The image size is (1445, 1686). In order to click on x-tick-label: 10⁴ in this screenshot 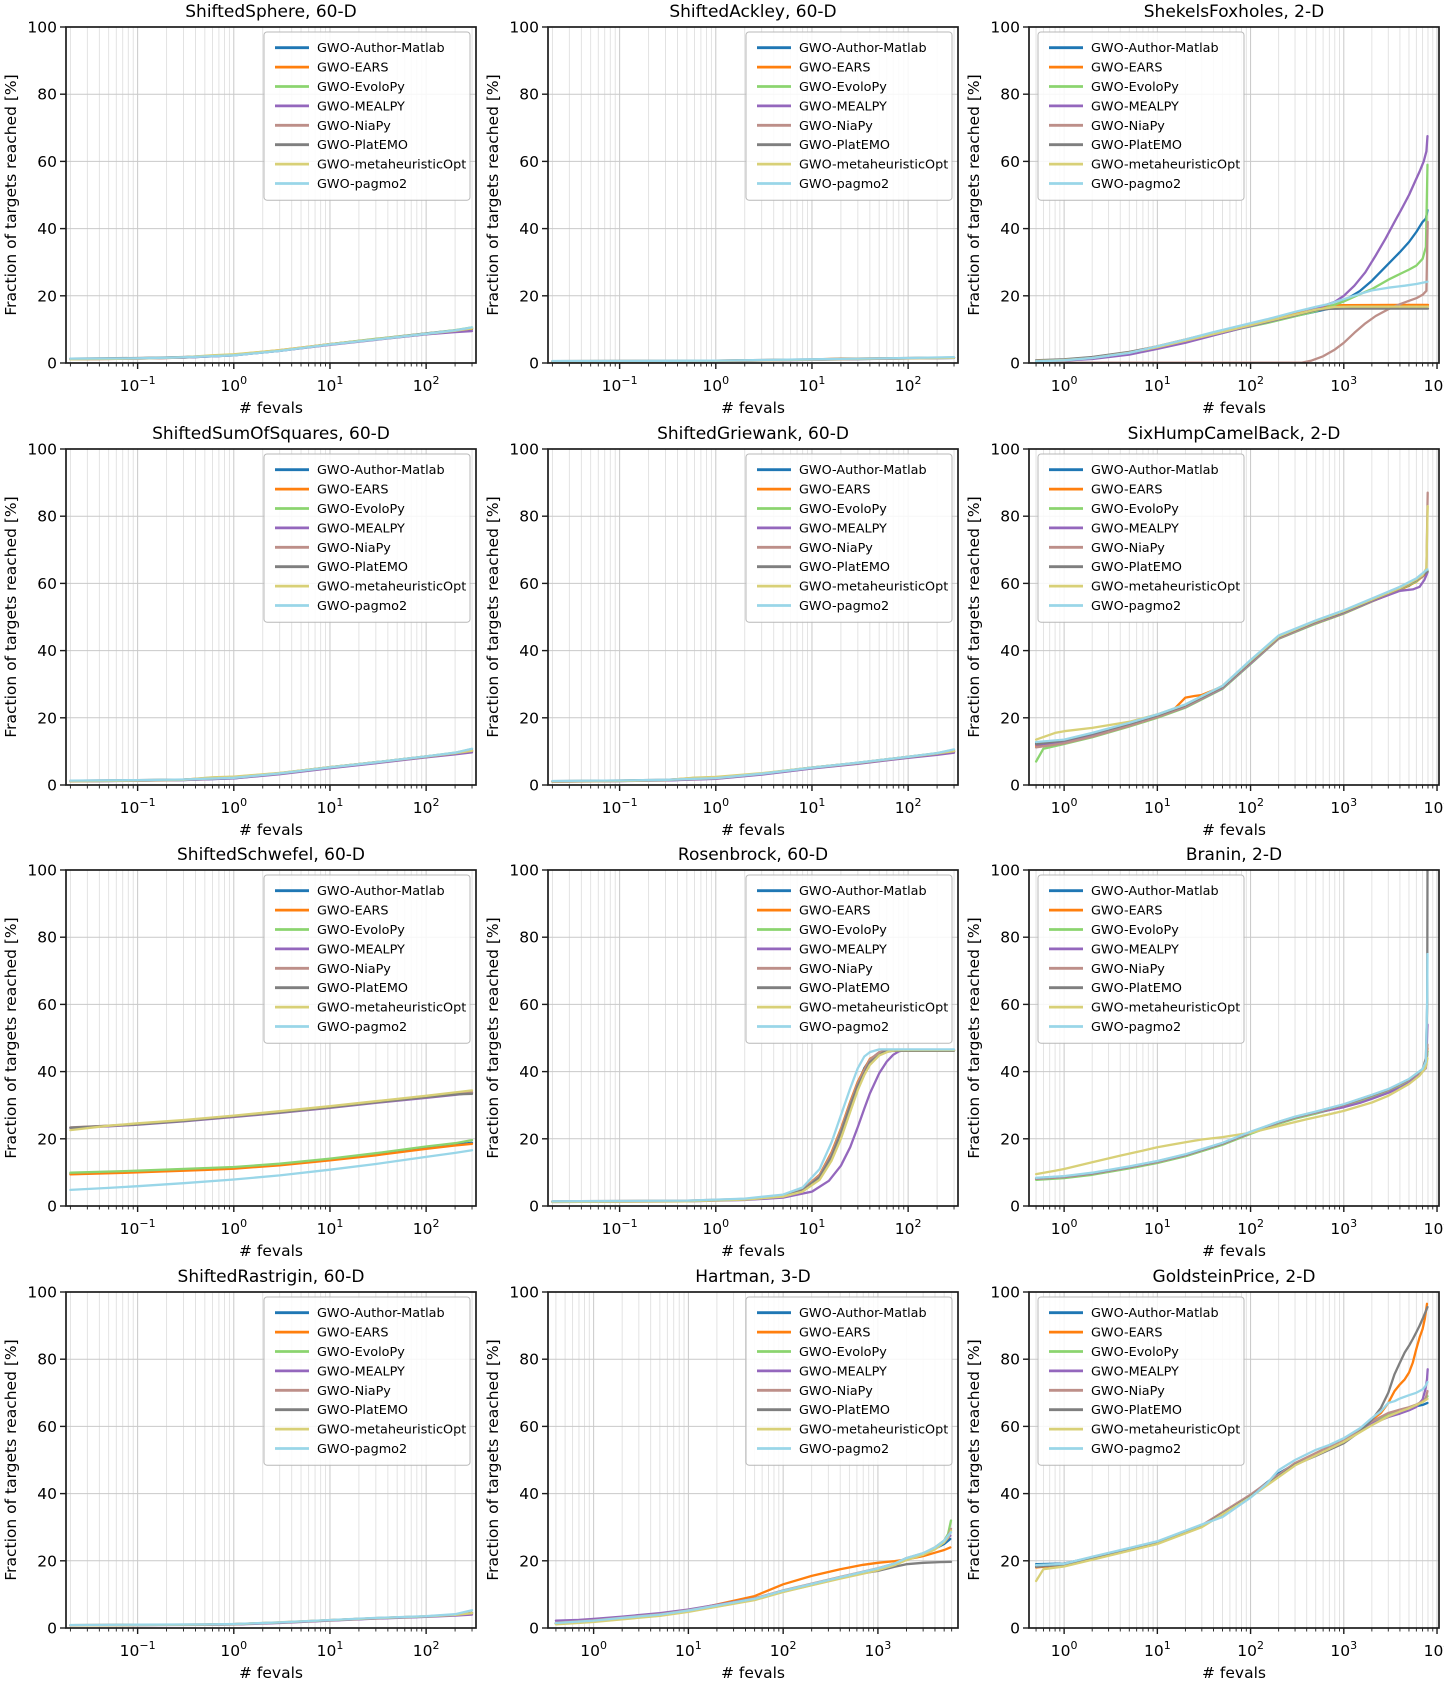, I will do `click(1434, 806)`.